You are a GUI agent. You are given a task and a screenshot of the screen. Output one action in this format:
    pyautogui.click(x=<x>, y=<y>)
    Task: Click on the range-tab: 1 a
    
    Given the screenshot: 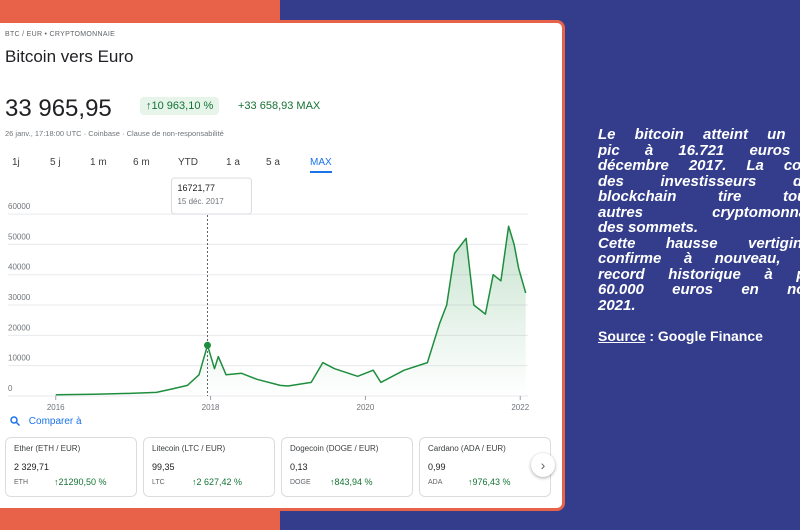 What is the action you would take?
    pyautogui.click(x=233, y=162)
    